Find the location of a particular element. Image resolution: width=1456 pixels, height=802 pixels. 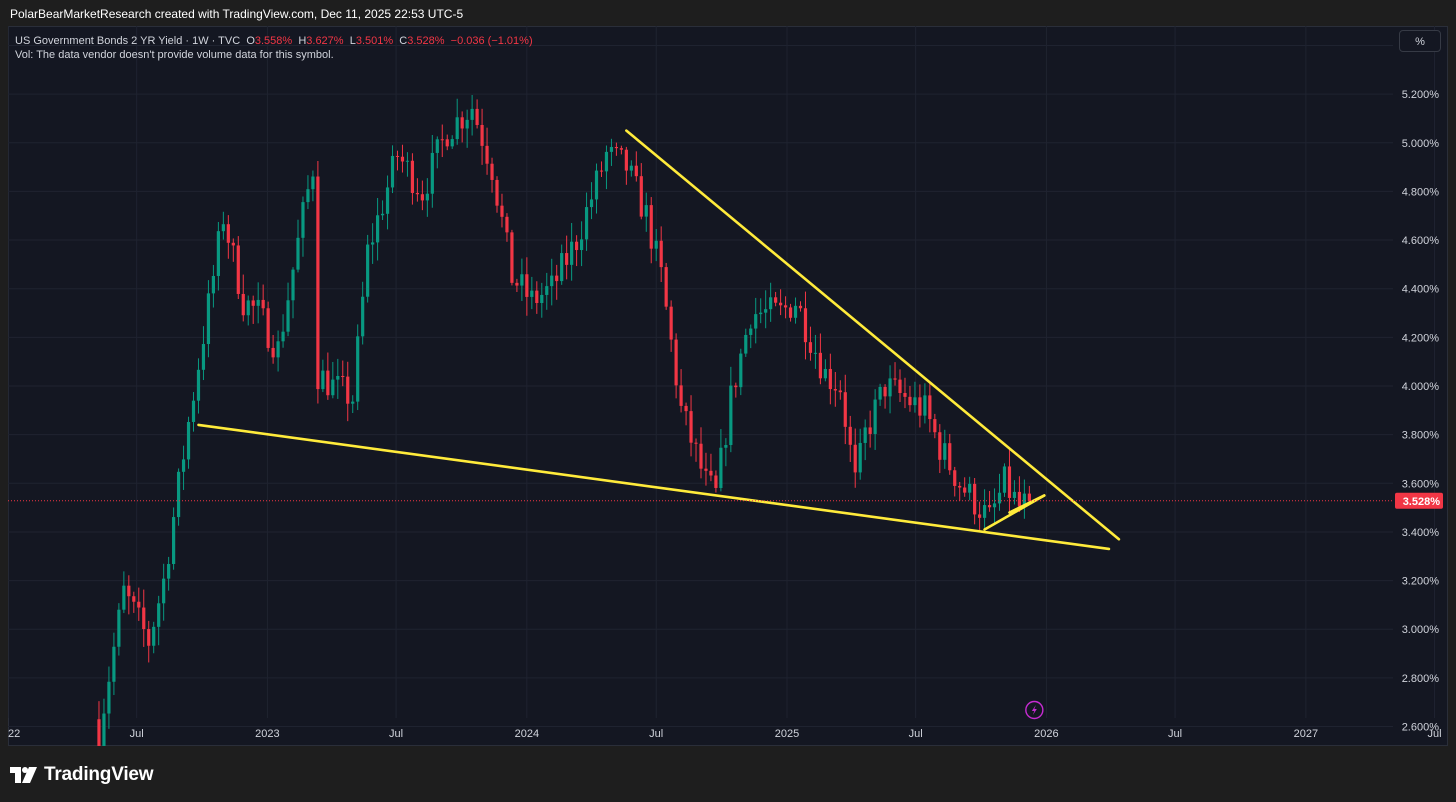

last-price-line: 3.528% is located at coordinates (725, 500).